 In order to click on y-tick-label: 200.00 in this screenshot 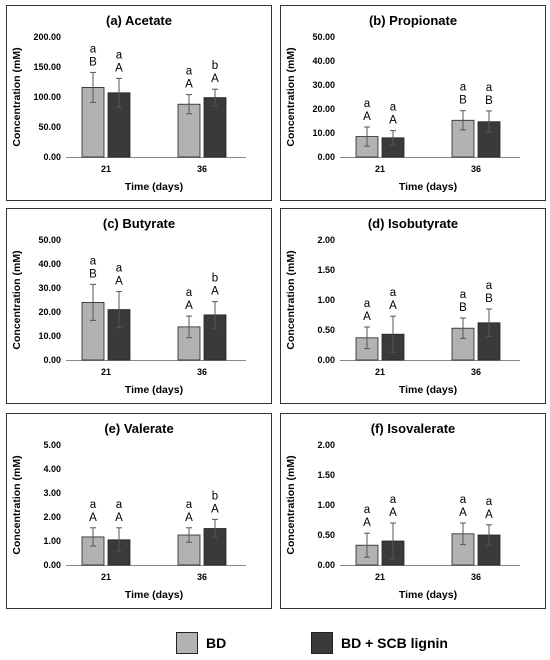, I will do `click(47, 37)`.